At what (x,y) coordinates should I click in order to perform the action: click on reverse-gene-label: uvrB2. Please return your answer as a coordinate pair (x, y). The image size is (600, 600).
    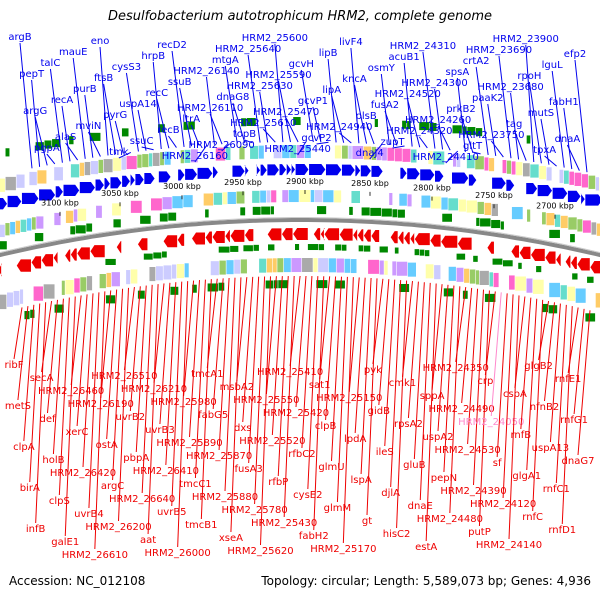
    Looking at the image, I should click on (131, 417).